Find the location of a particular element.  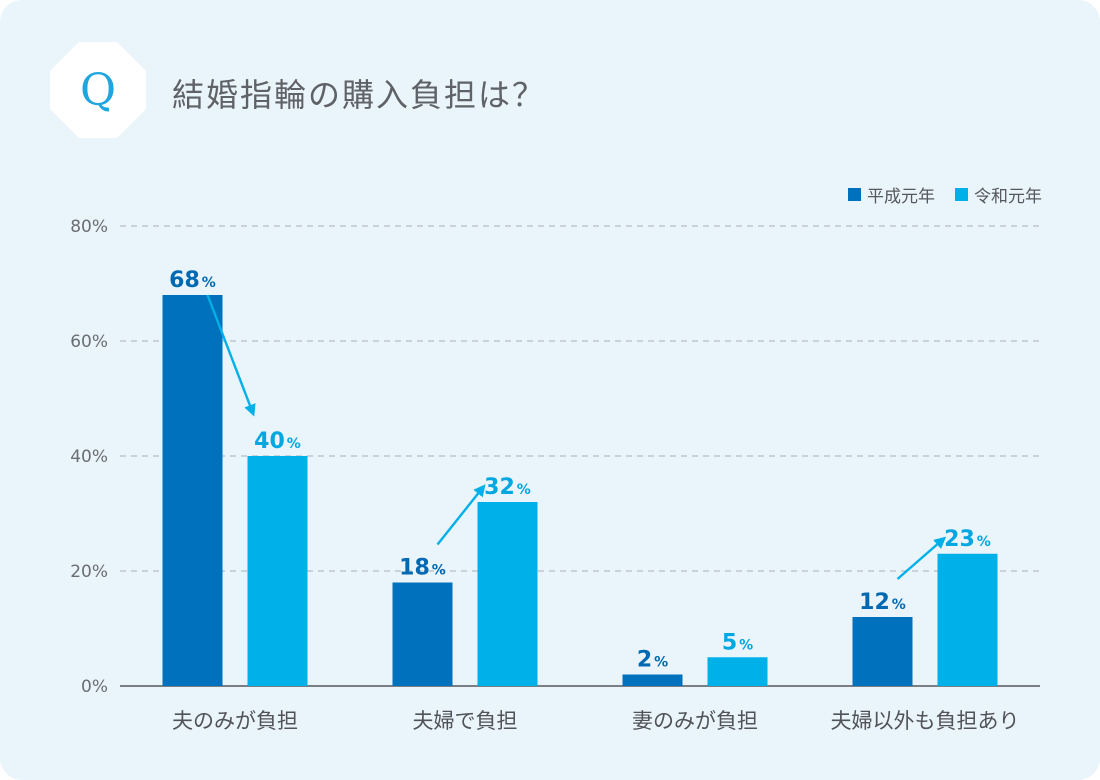

legend-swatch-heisei is located at coordinates (854, 194).